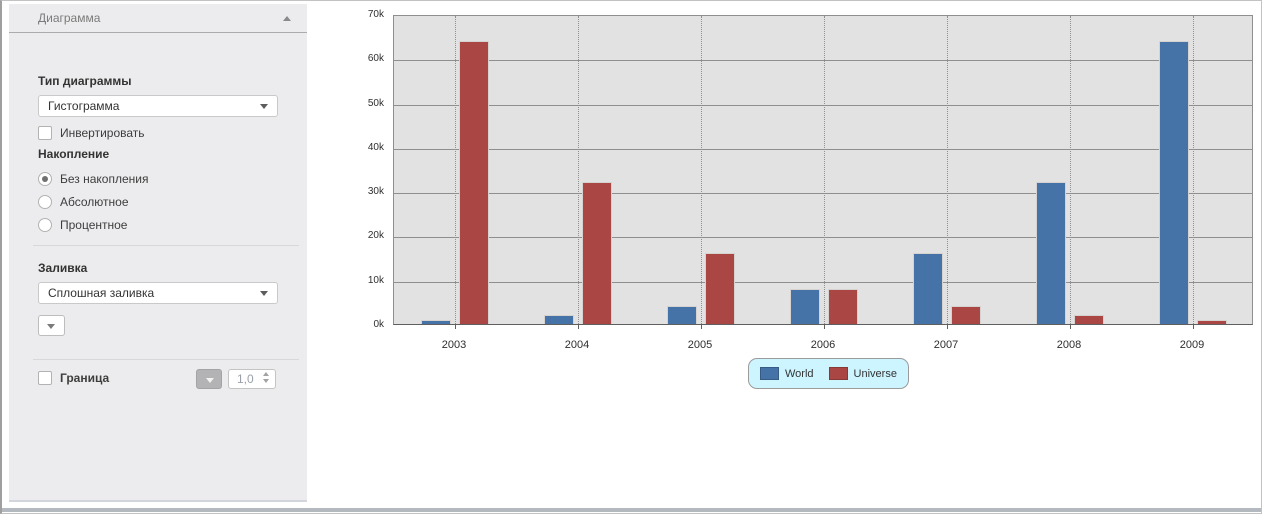  Describe the element at coordinates (266, 377) in the screenshot. I see `spinner-arrows` at that location.